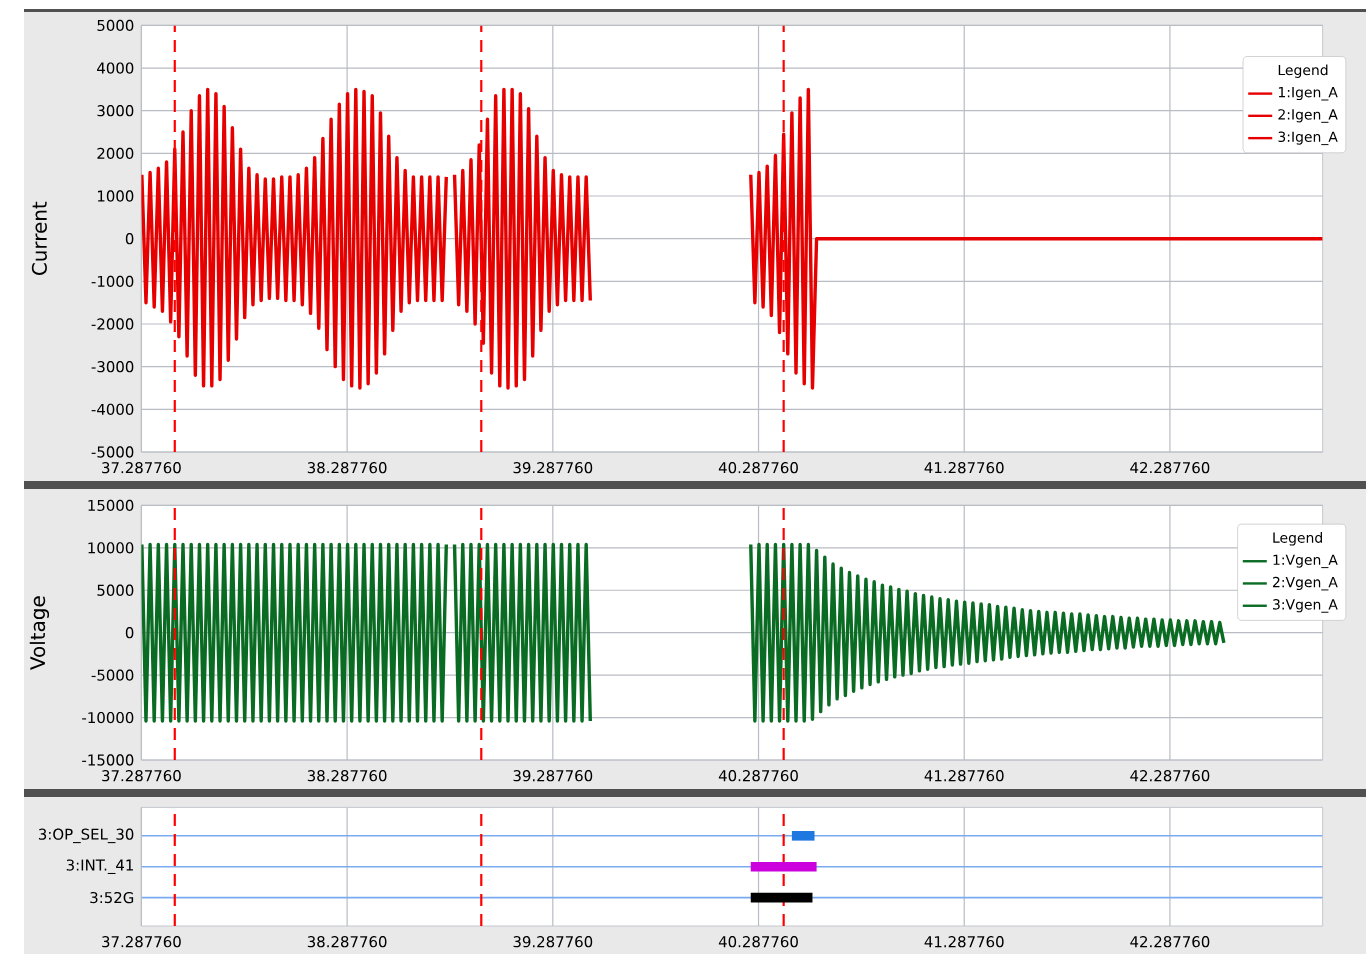  Describe the element at coordinates (39, 633) in the screenshot. I see `y-axis-title: Voltage` at that location.